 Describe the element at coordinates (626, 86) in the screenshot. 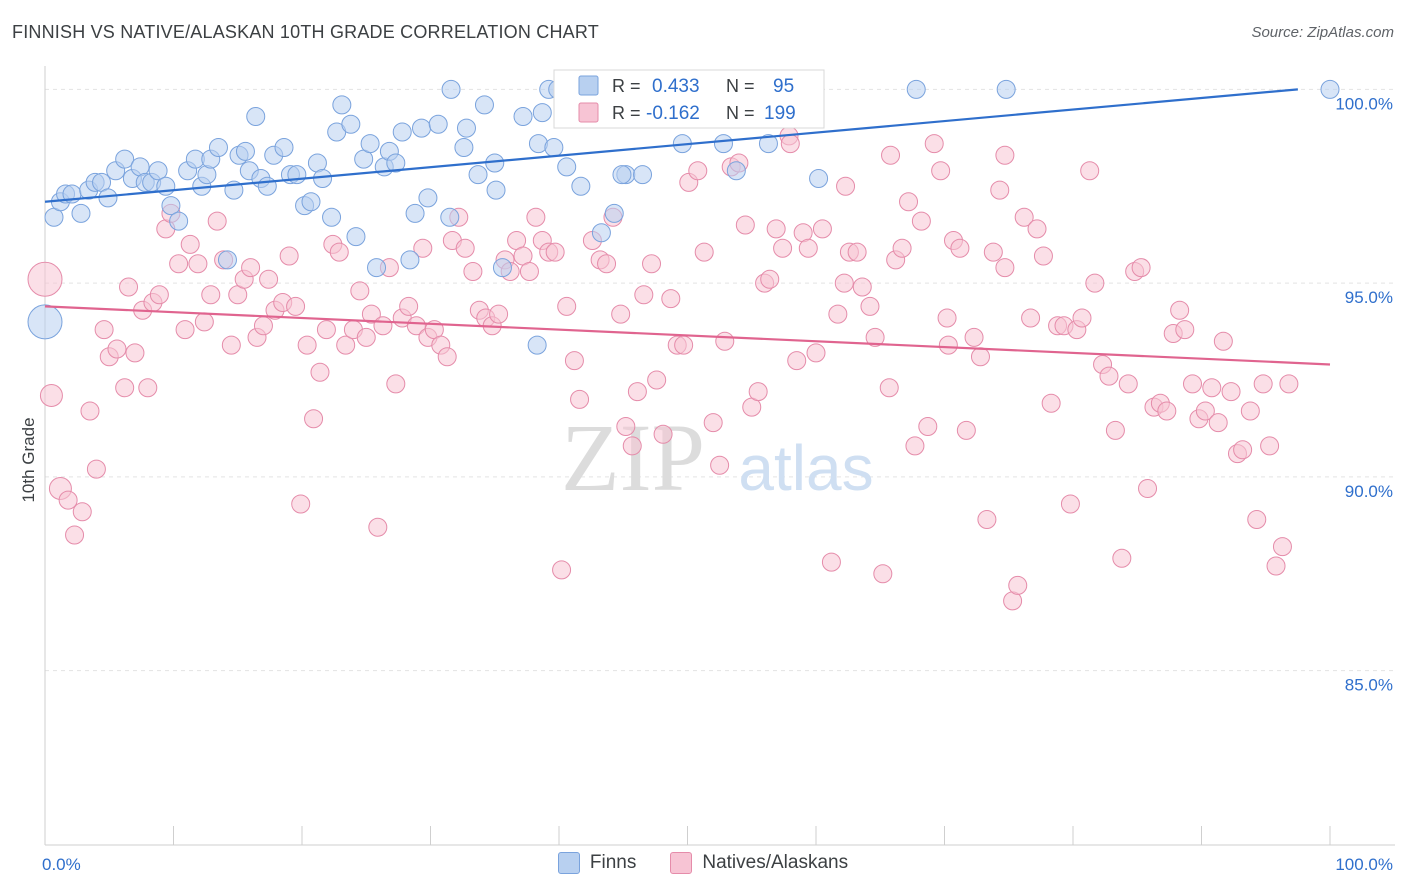

I see `stats-r-label-finns: R =` at that location.